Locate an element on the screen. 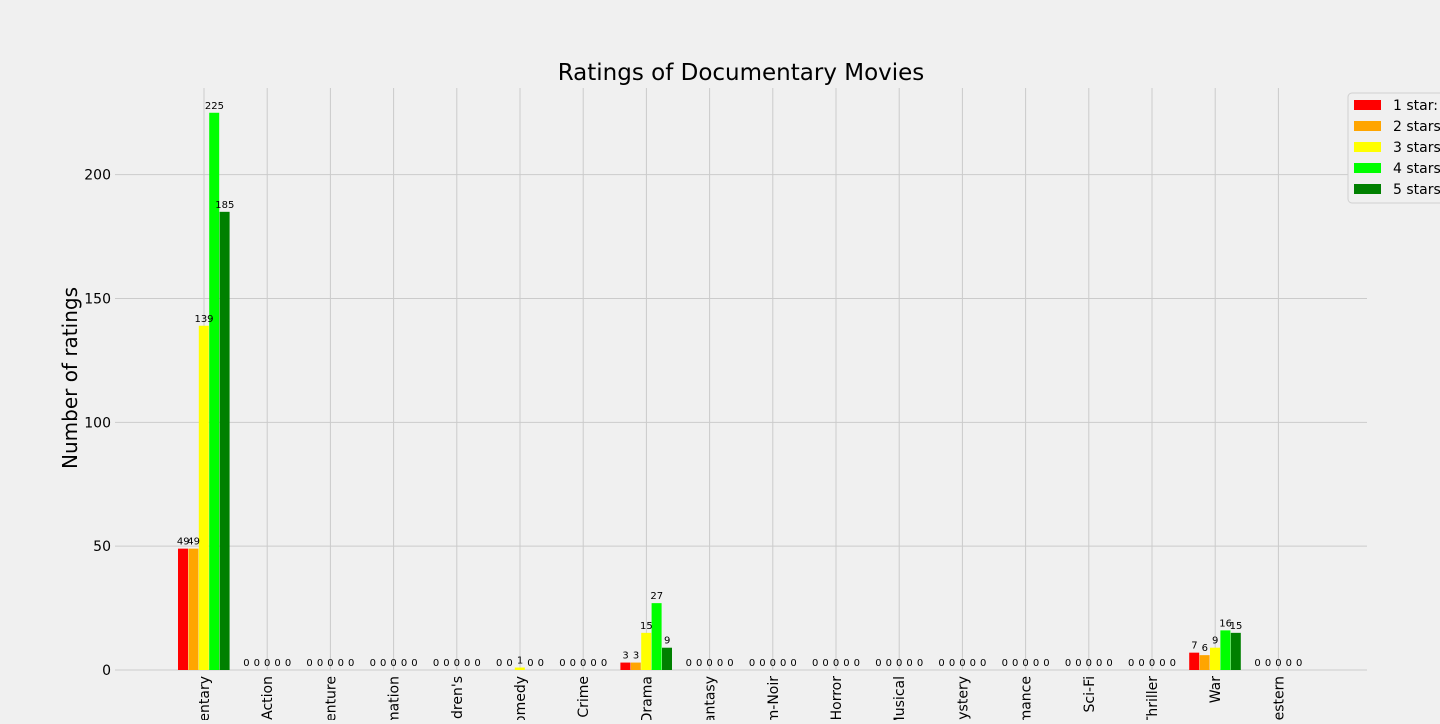 The width and height of the screenshot is (1440, 724). bar-value-label: 7 is located at coordinates (1194, 646).